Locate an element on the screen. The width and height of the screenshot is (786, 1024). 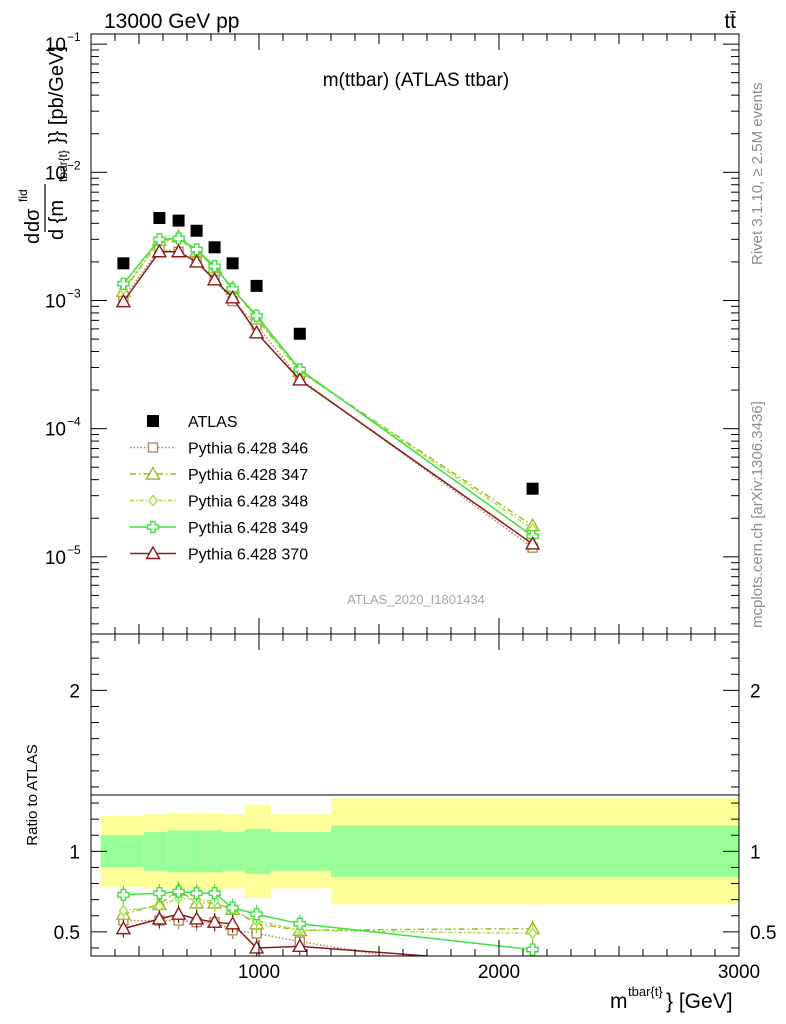
ratio-y-tick-label-left: 0.5 is located at coordinates (67, 933).